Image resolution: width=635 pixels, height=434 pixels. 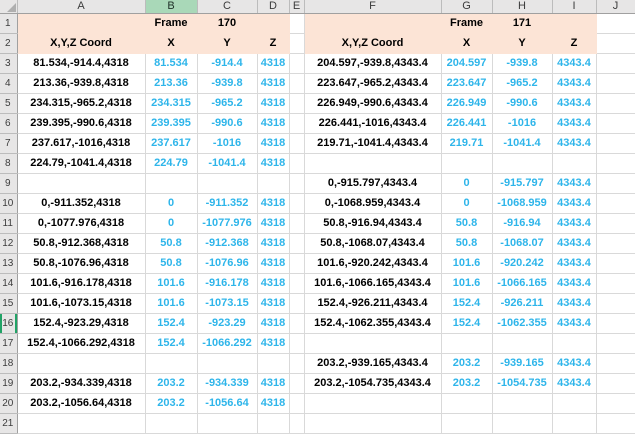 What do you see at coordinates (227, 7) in the screenshot?
I see `column-header-C: C` at bounding box center [227, 7].